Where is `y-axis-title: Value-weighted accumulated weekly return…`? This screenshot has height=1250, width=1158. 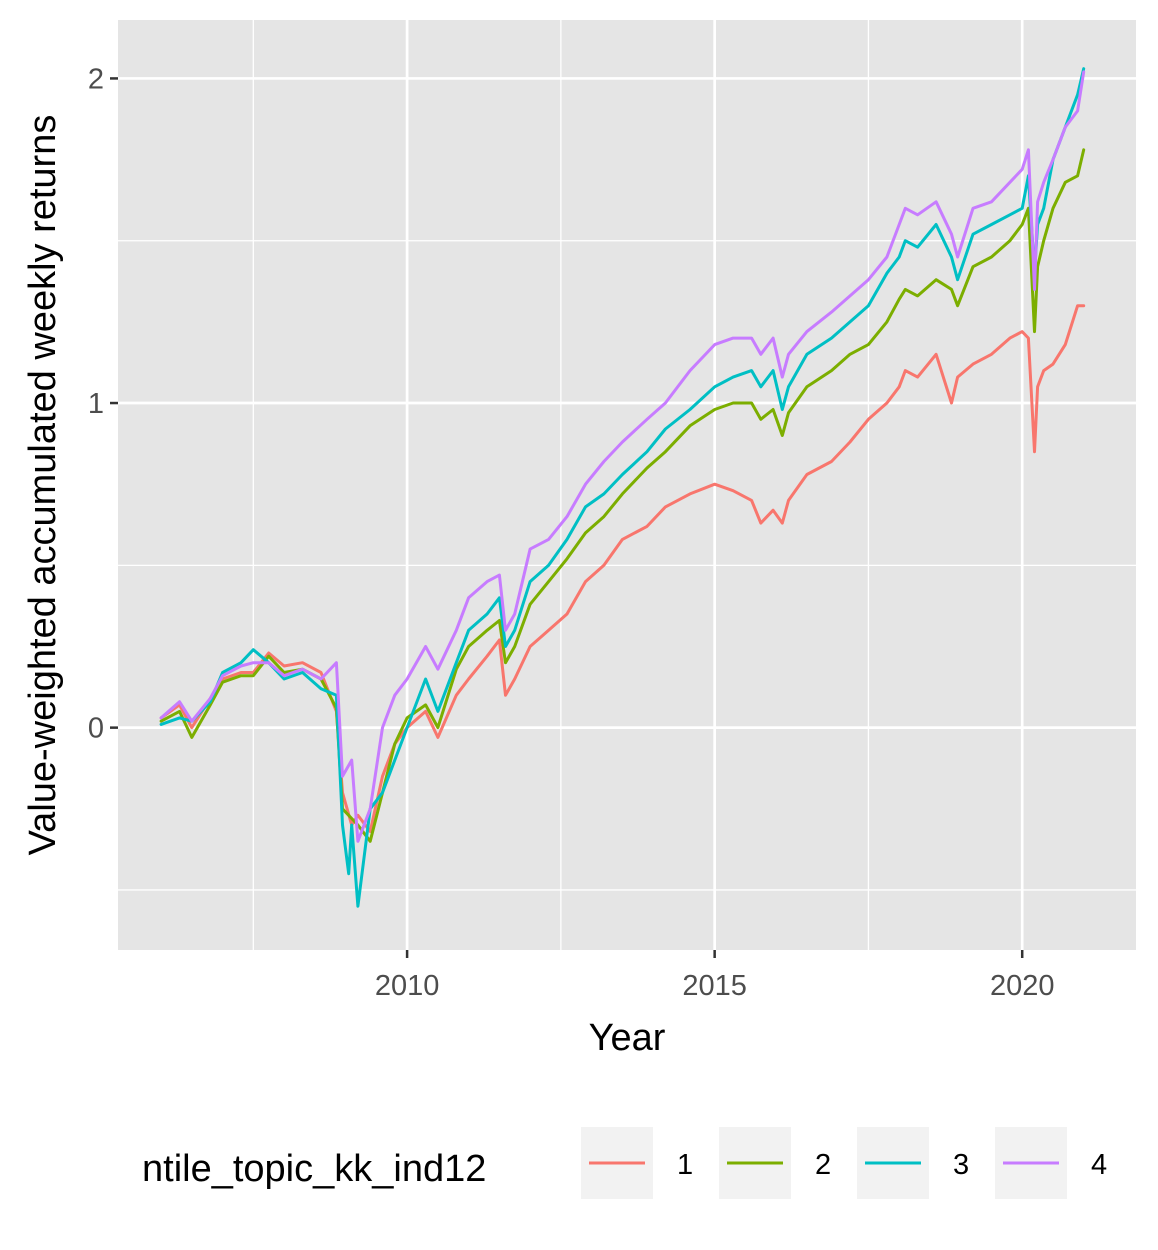 y-axis-title: Value-weighted accumulated weekly return… is located at coordinates (43, 485).